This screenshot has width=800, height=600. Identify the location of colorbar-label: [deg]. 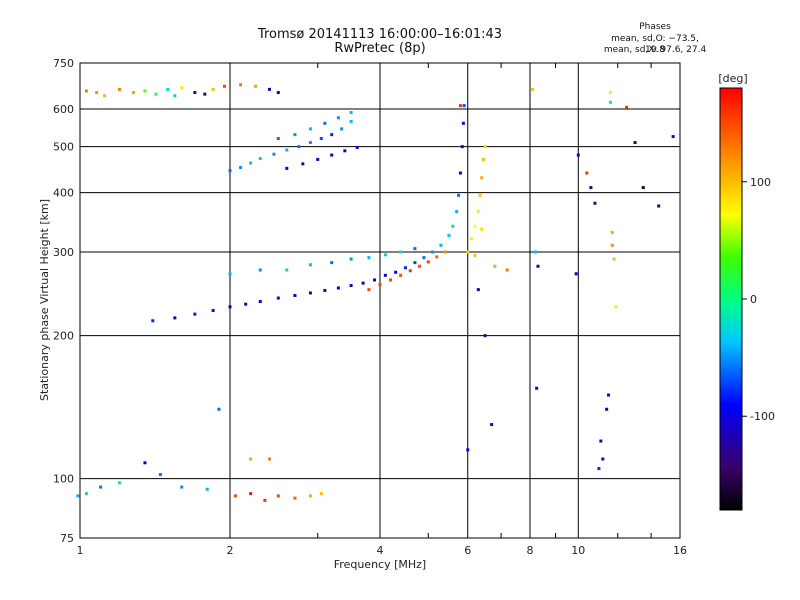
(732, 78).